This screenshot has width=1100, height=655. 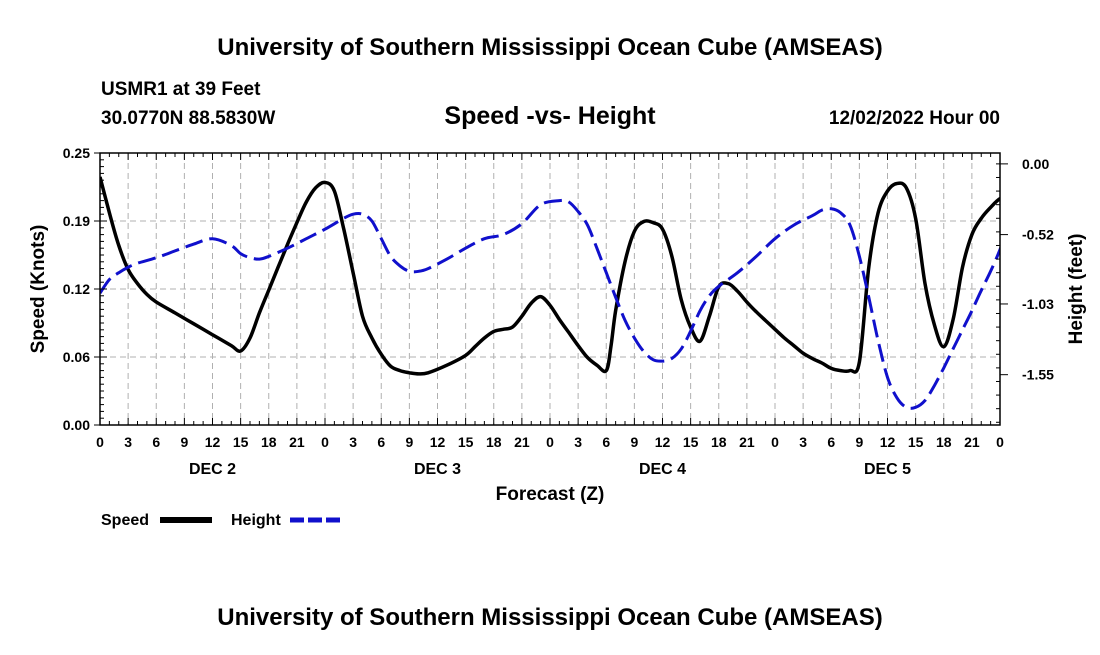 I want to click on y-tick-label: 0.25, so click(x=76, y=153).